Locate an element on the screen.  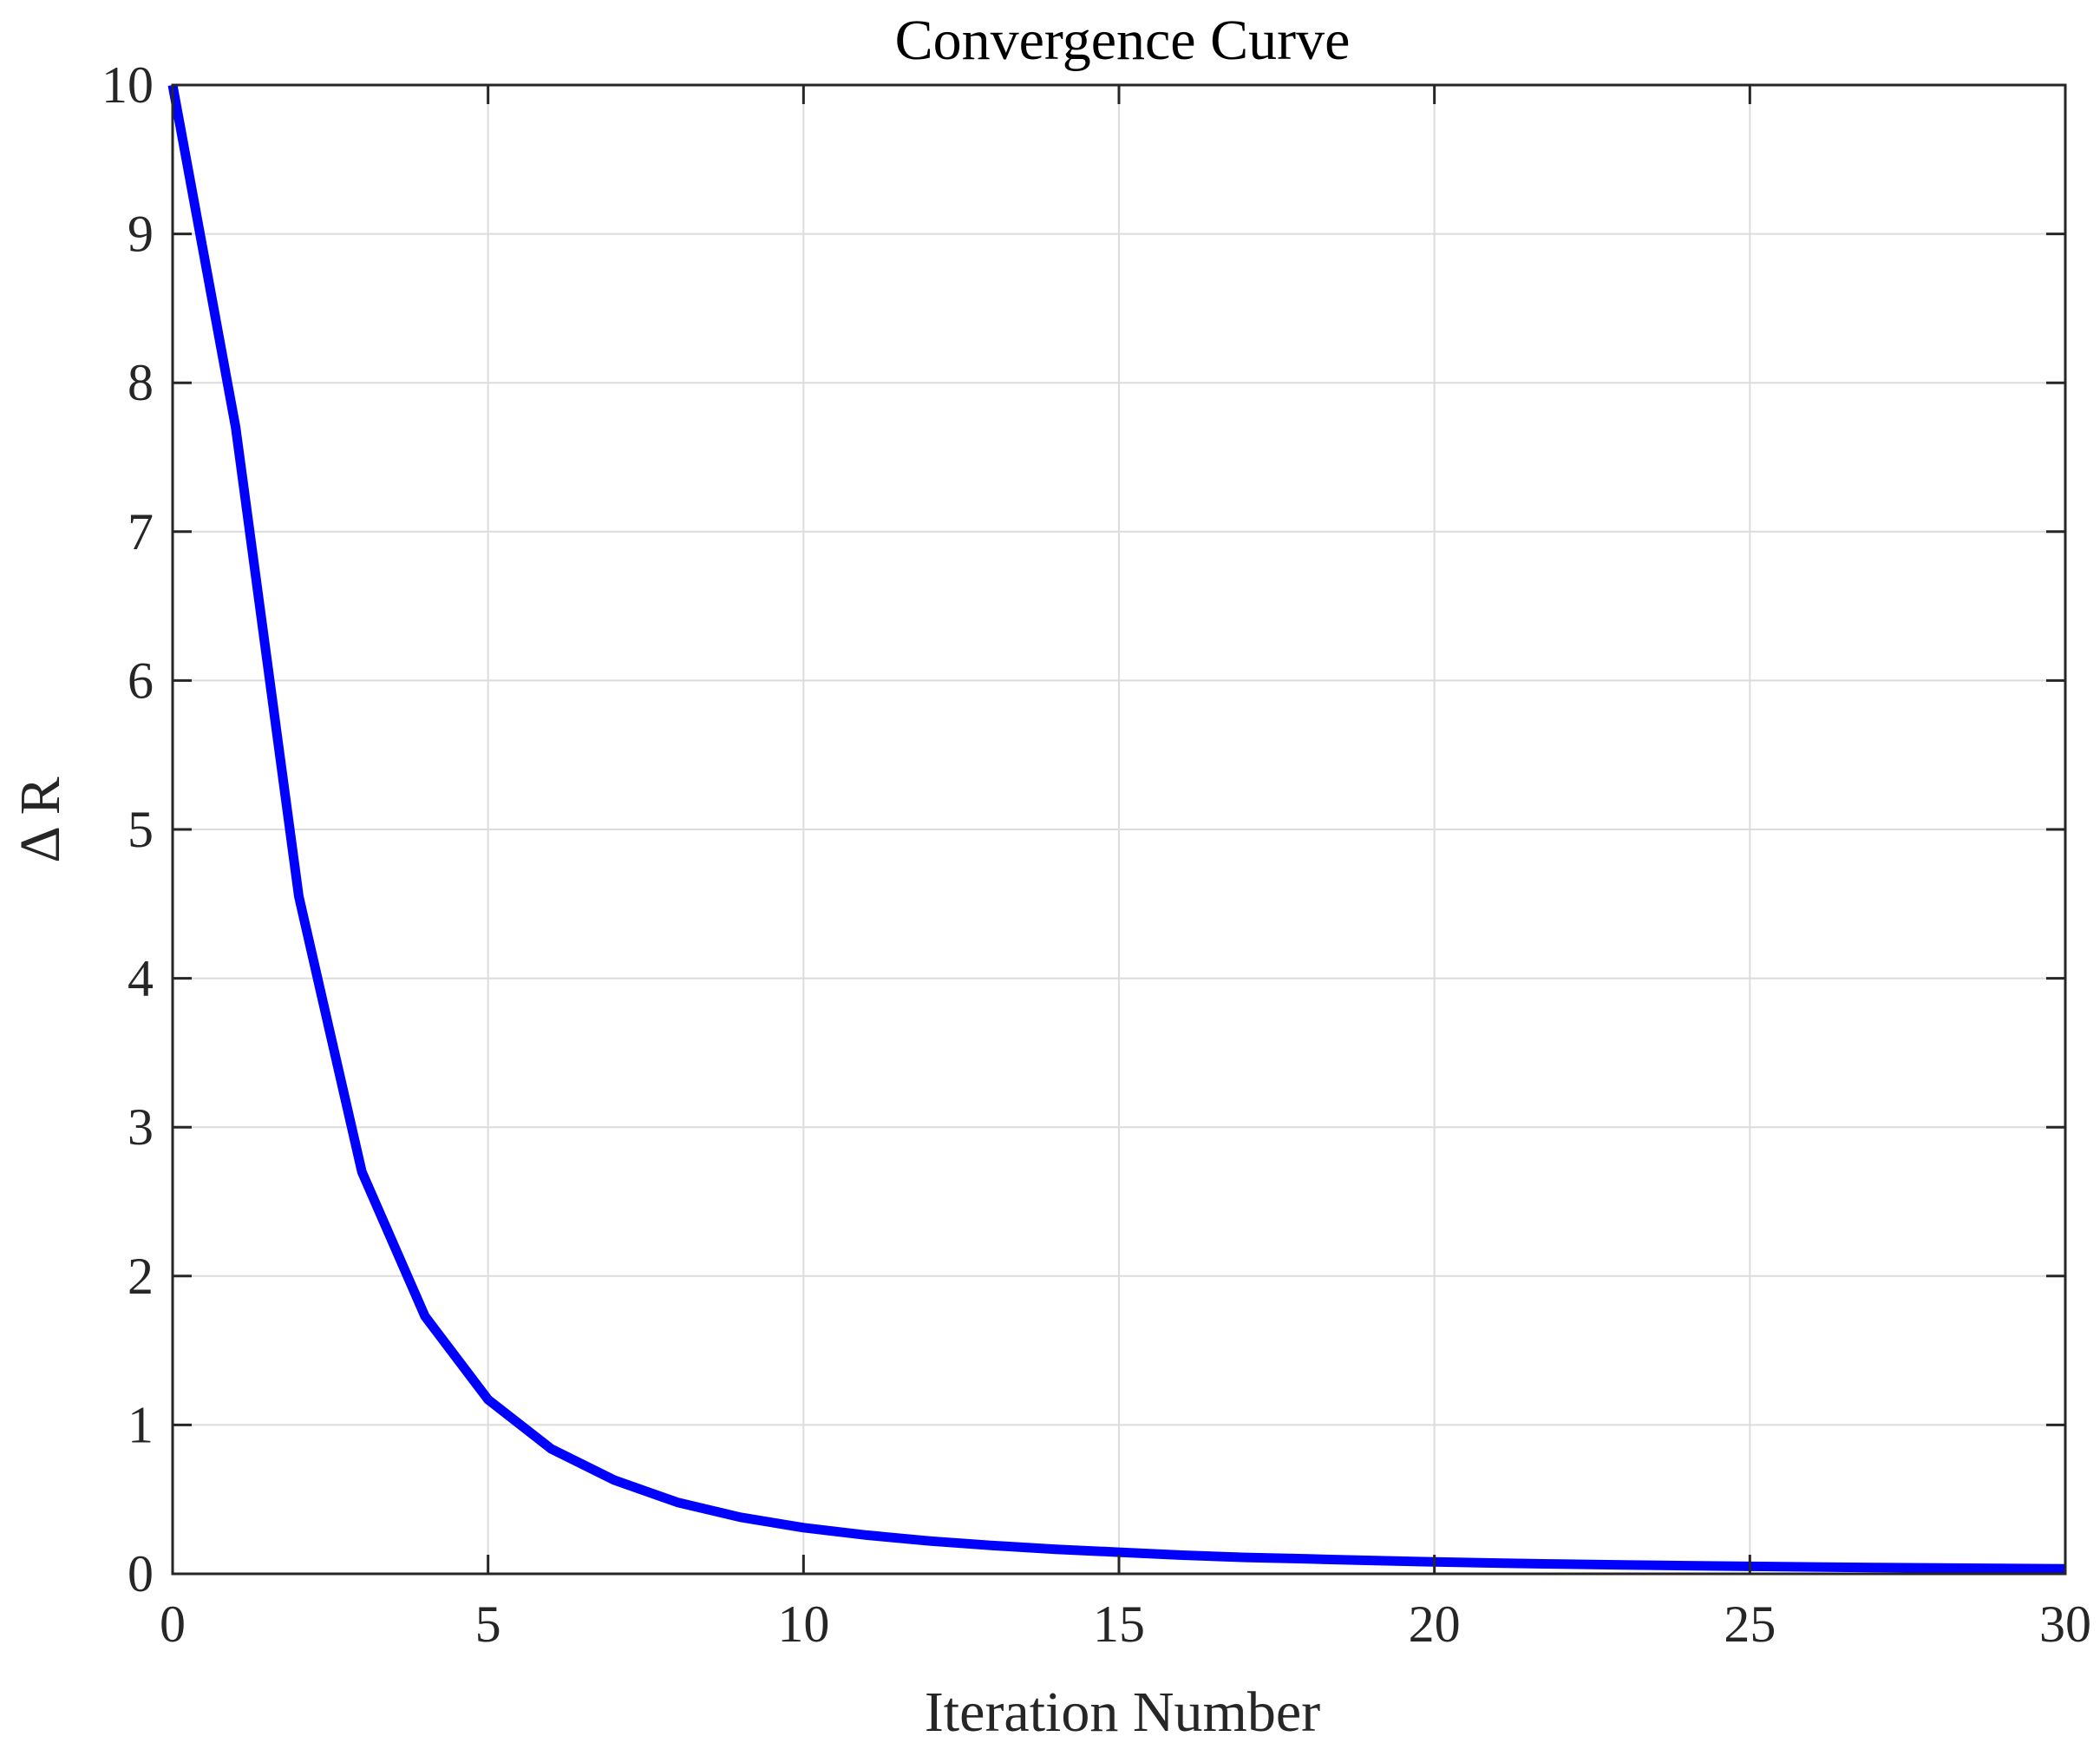
x-tick-label: 25 is located at coordinates (1750, 1624).